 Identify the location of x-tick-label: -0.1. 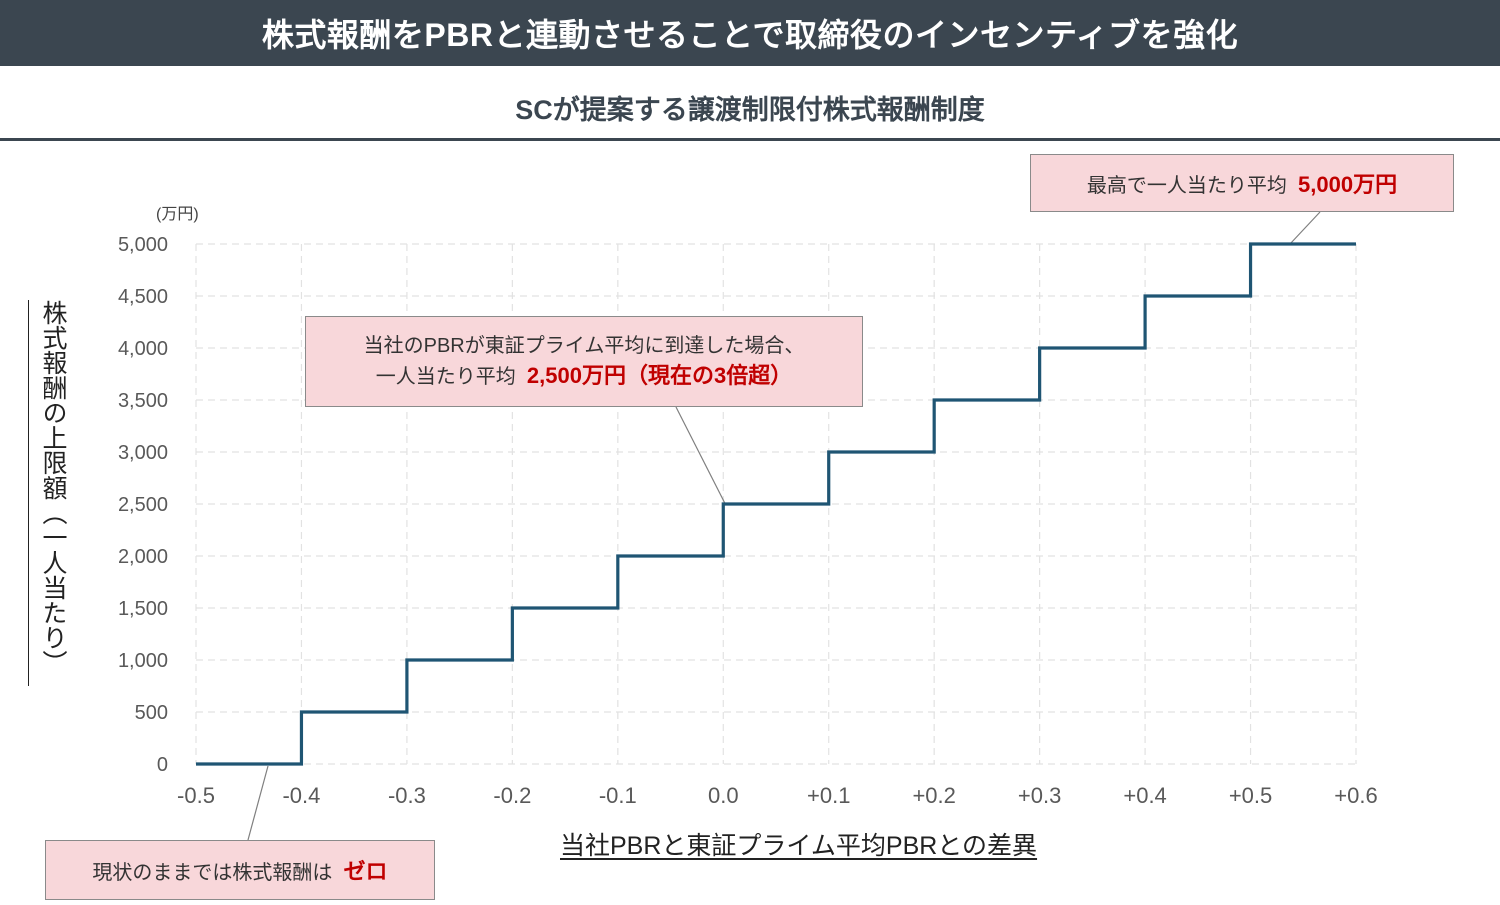
(618, 795).